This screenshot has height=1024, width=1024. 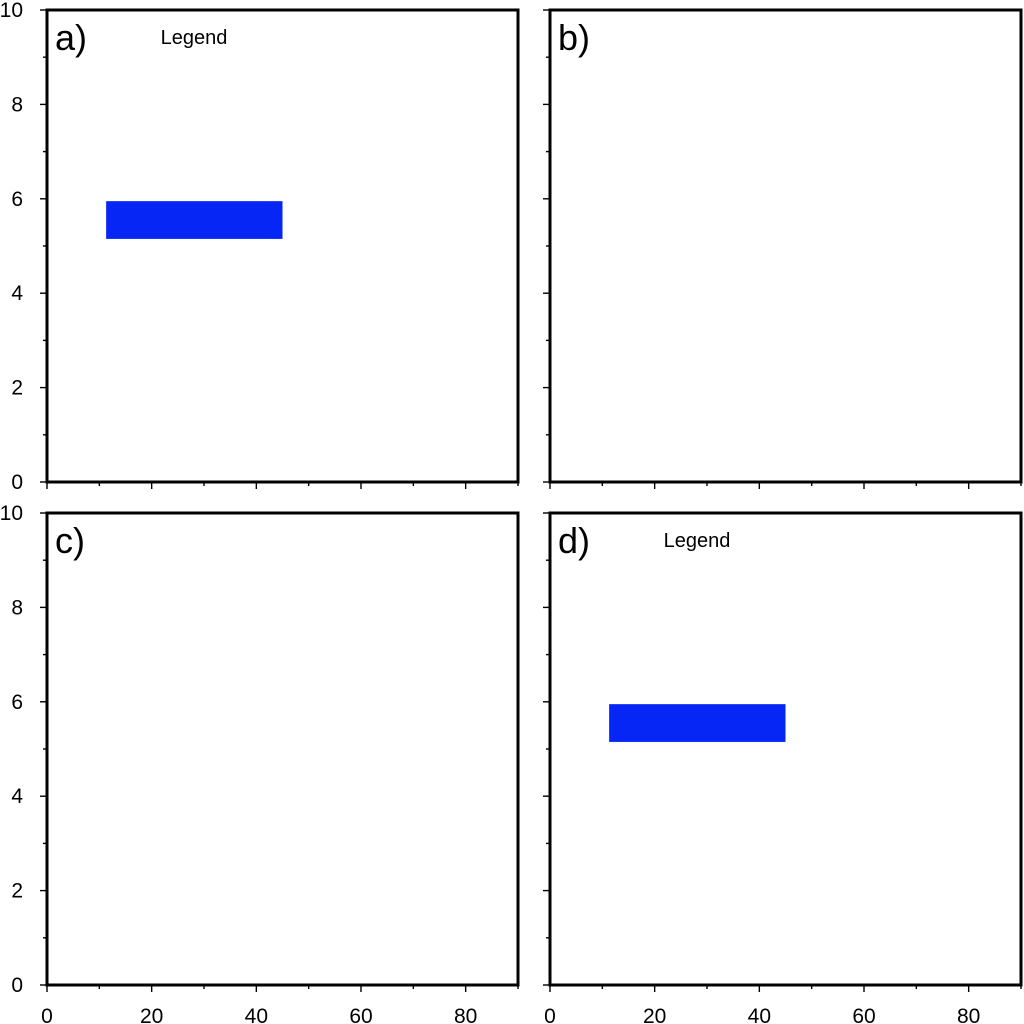 What do you see at coordinates (70, 540) in the screenshot?
I see `panel-label: c)` at bounding box center [70, 540].